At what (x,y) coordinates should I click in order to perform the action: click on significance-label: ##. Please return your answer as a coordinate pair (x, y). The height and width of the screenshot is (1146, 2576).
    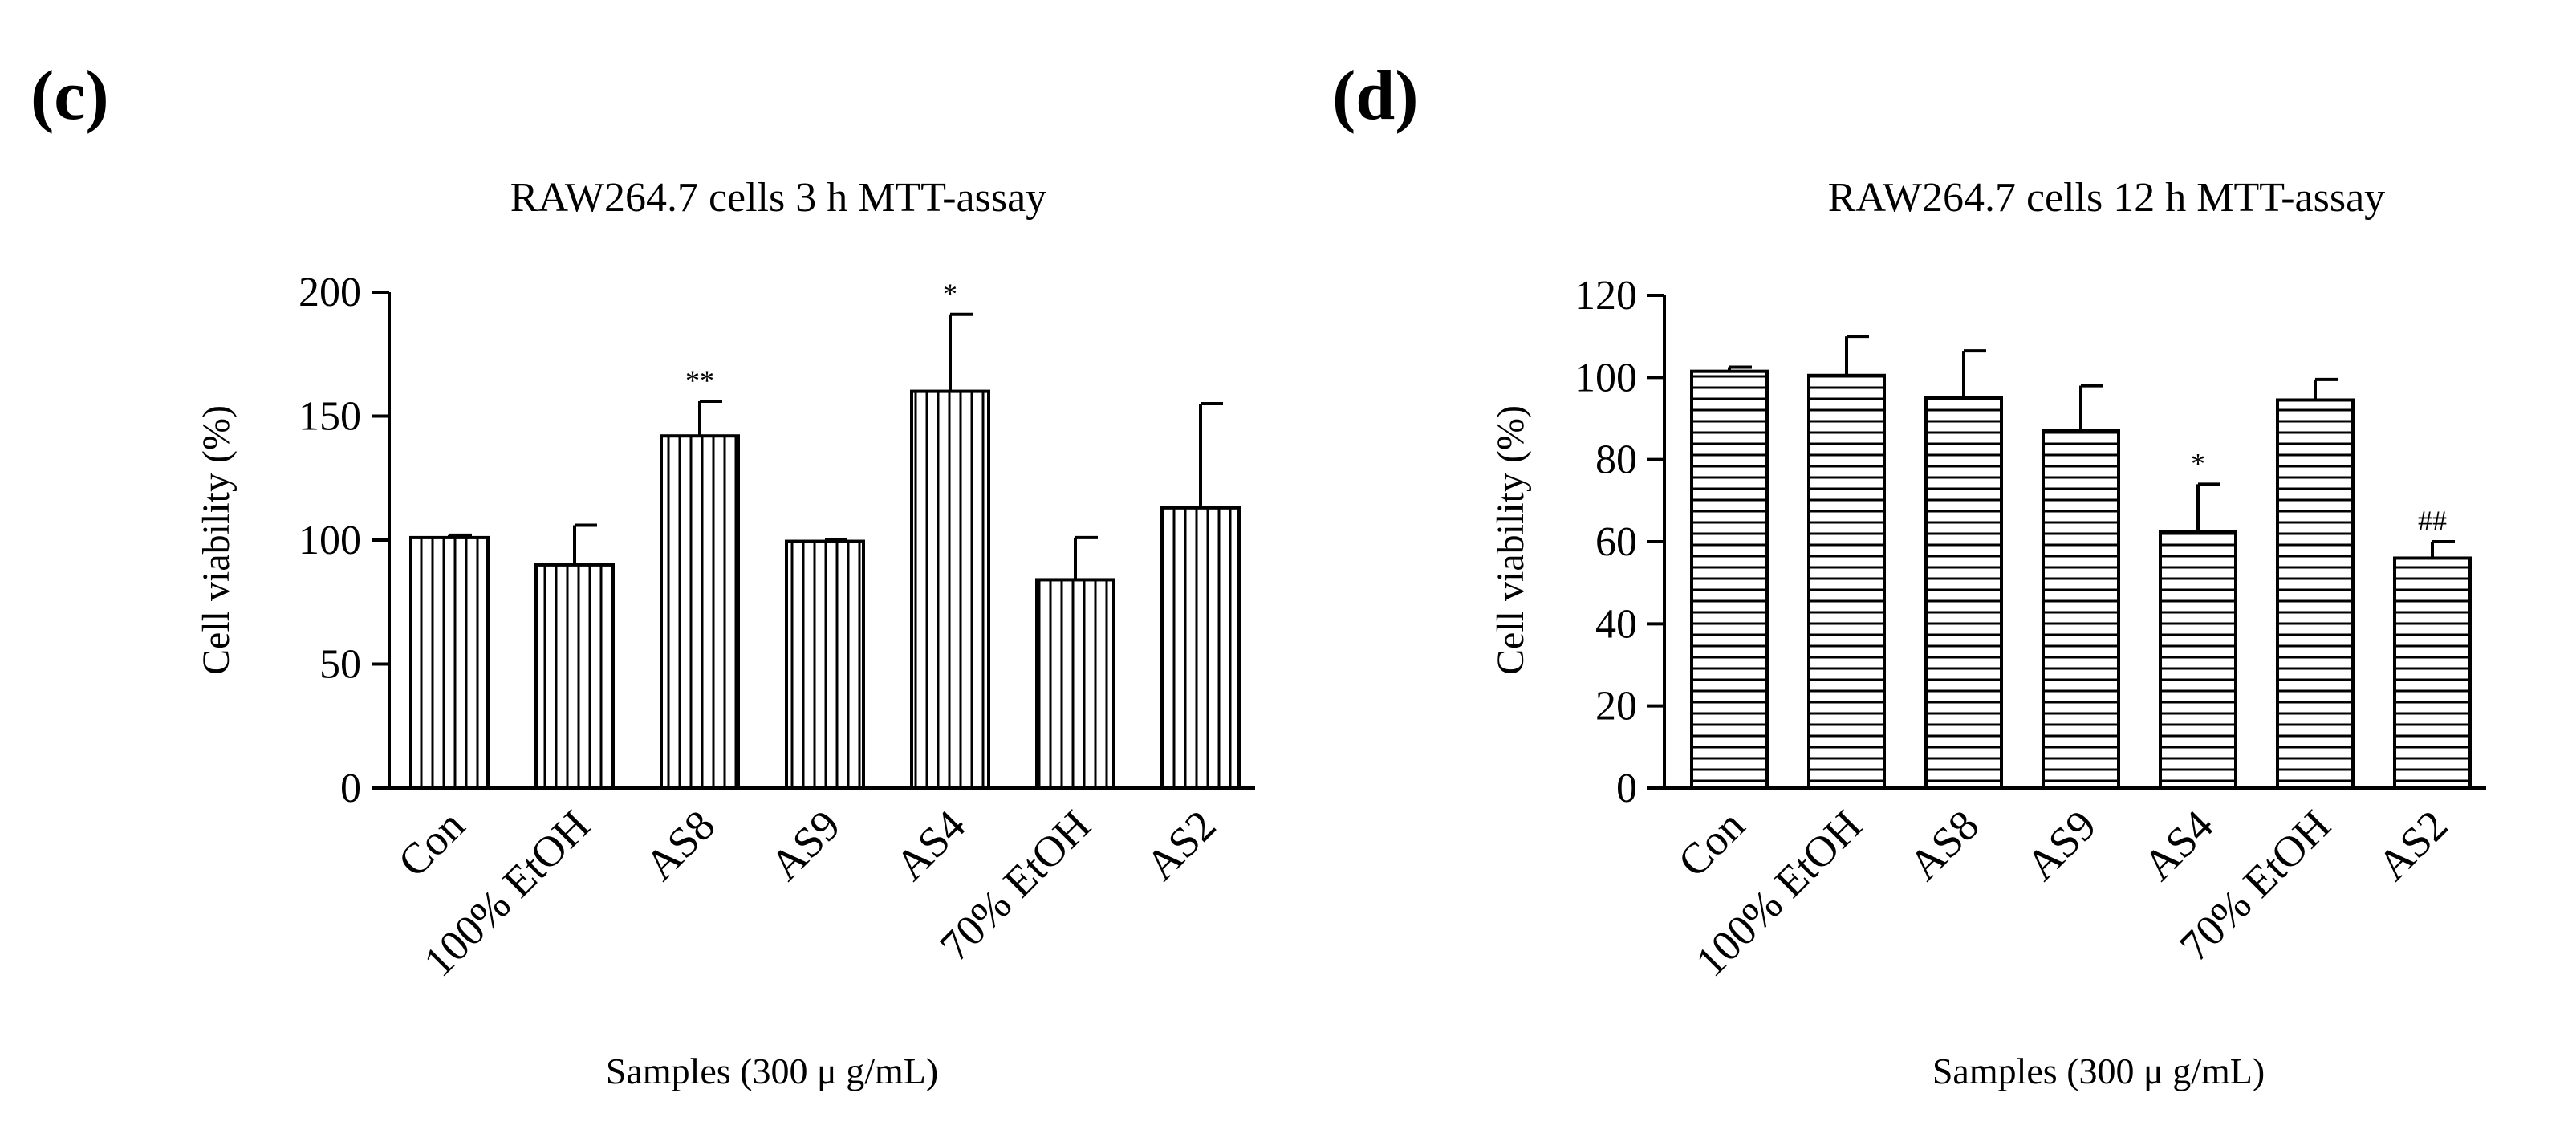
    Looking at the image, I should click on (2432, 521).